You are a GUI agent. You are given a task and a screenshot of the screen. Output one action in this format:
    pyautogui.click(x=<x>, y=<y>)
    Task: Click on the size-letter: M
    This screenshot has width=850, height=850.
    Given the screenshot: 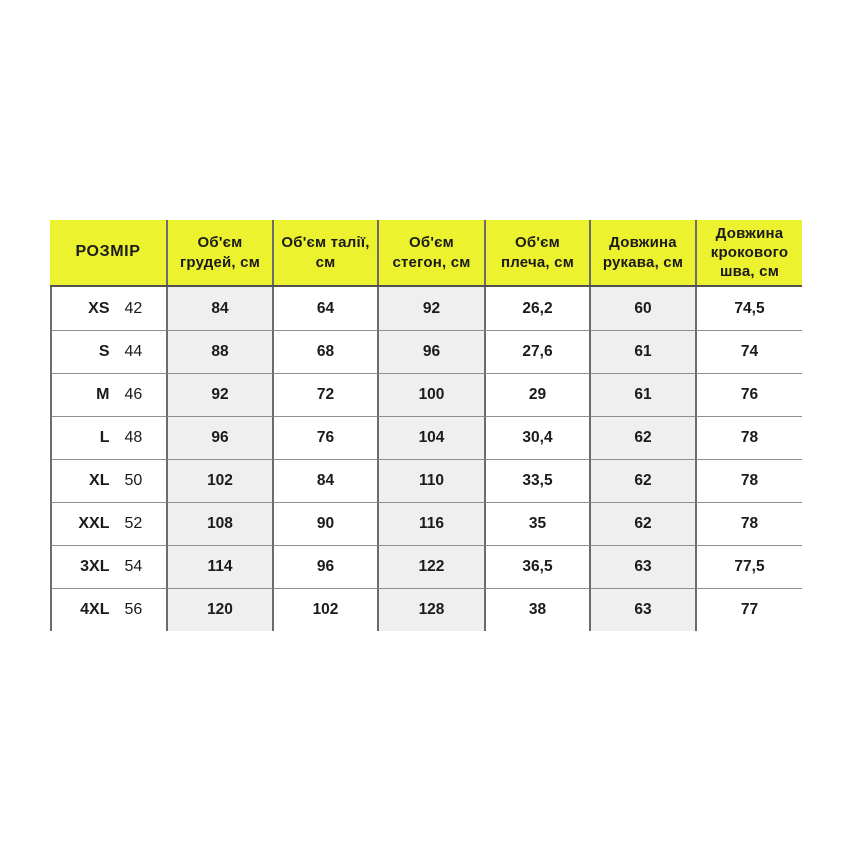 What is the action you would take?
    pyautogui.click(x=103, y=394)
    